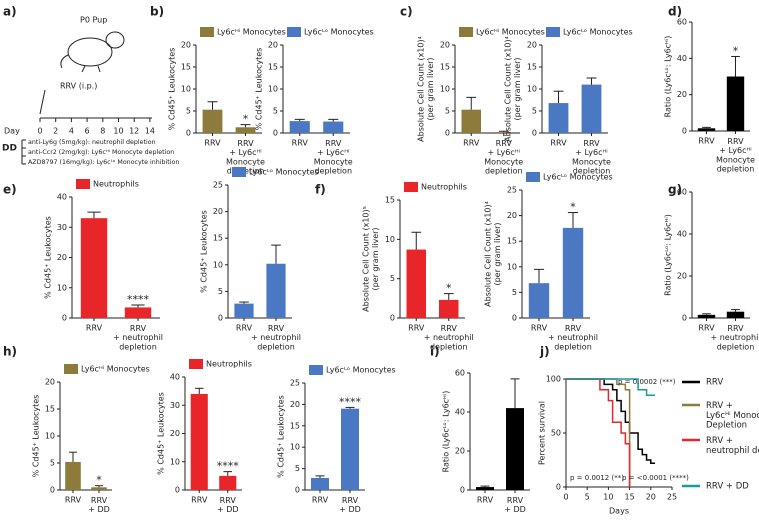  I want to click on pup-body, so click(90, 52).